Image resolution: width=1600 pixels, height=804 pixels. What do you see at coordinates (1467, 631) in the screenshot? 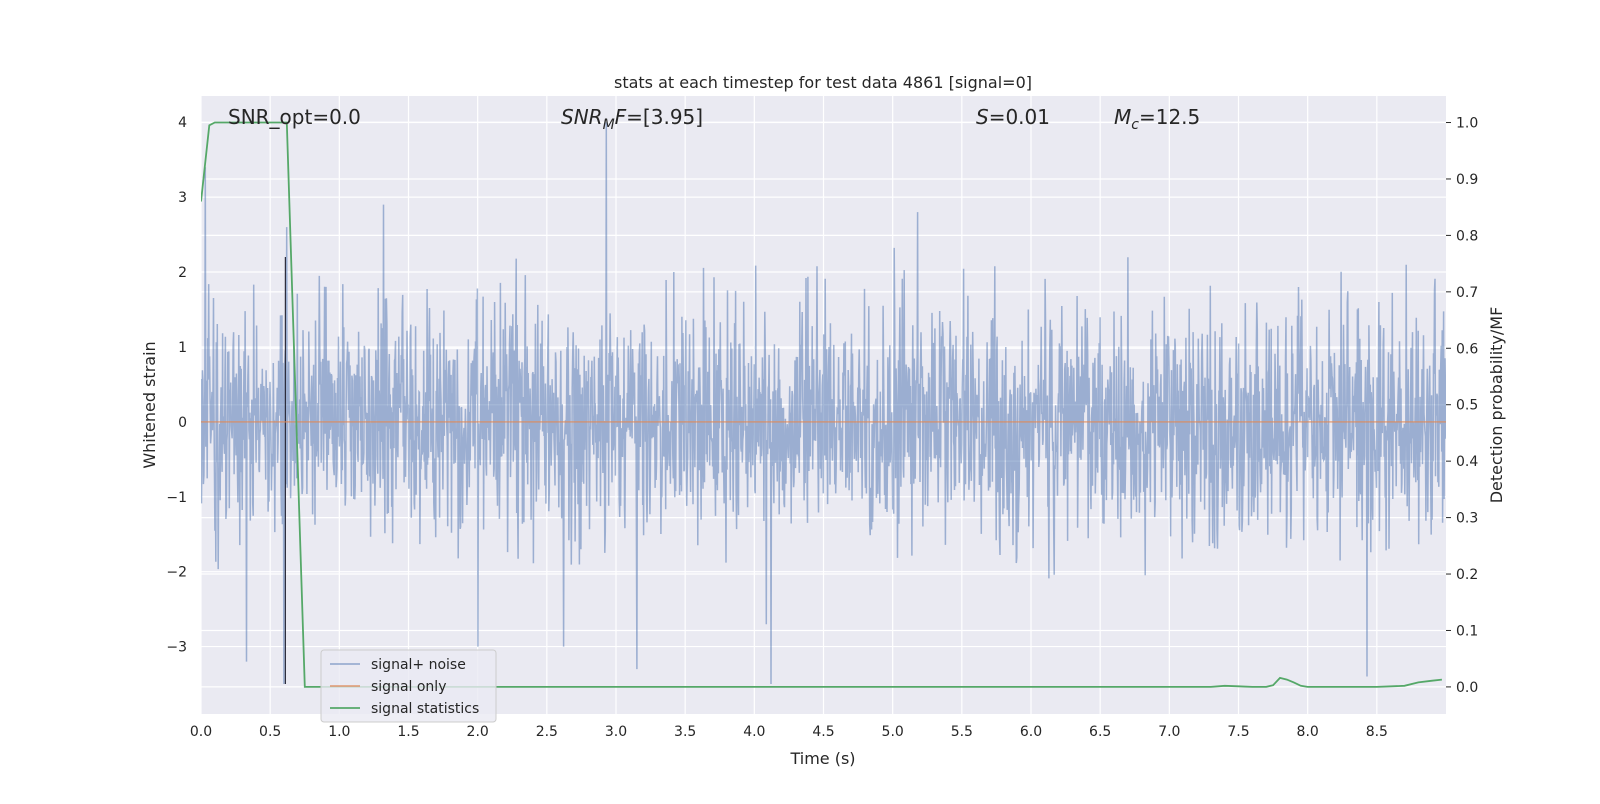
I see `y2-tick-label: 0.1` at bounding box center [1467, 631].